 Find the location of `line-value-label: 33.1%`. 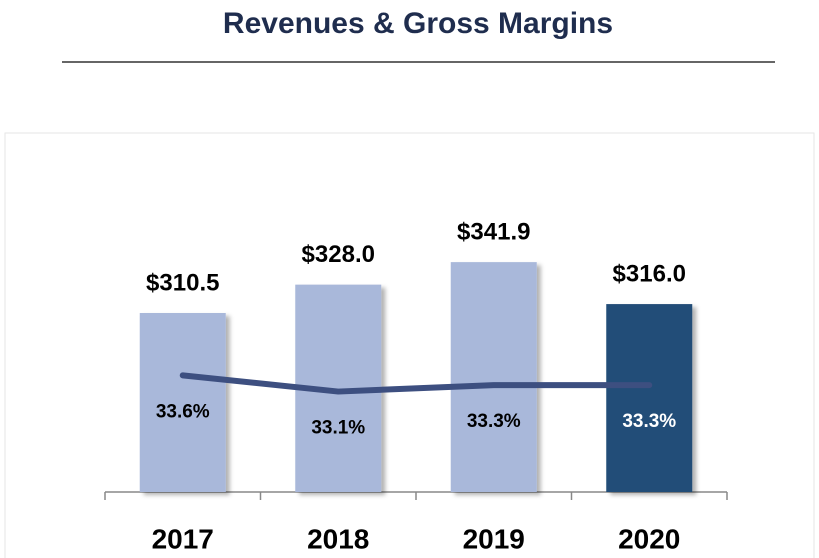

line-value-label: 33.1% is located at coordinates (338, 428).